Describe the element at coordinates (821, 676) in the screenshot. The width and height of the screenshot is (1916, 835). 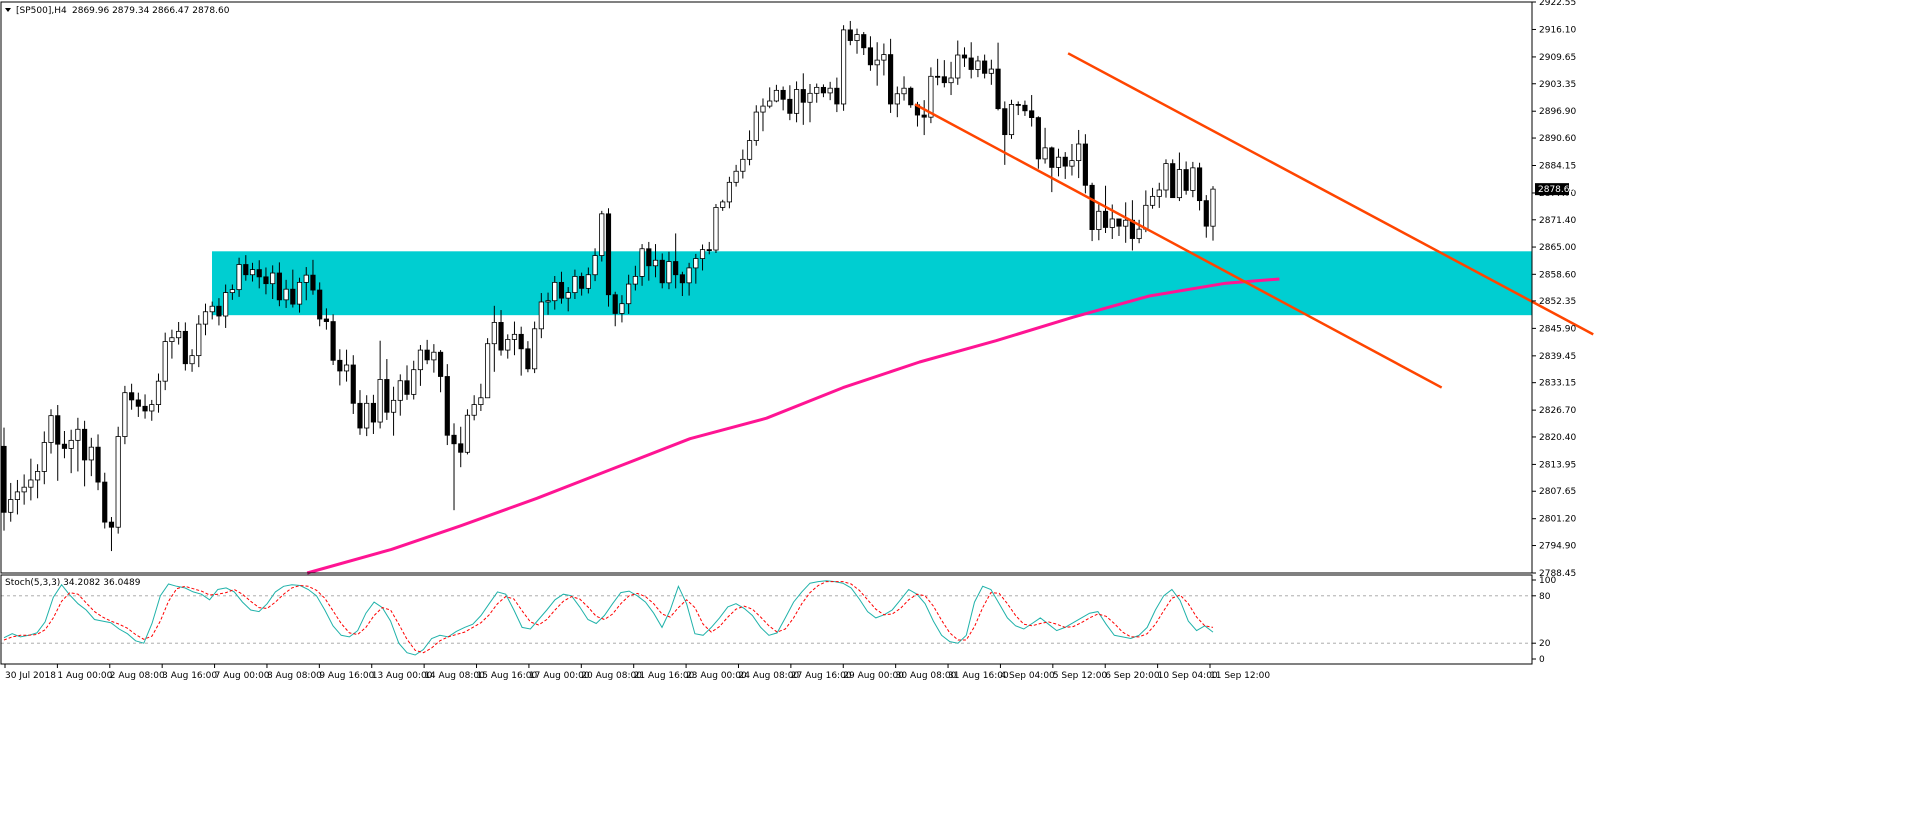
I see `time-tick-label: 27 Aug 16:00` at that location.